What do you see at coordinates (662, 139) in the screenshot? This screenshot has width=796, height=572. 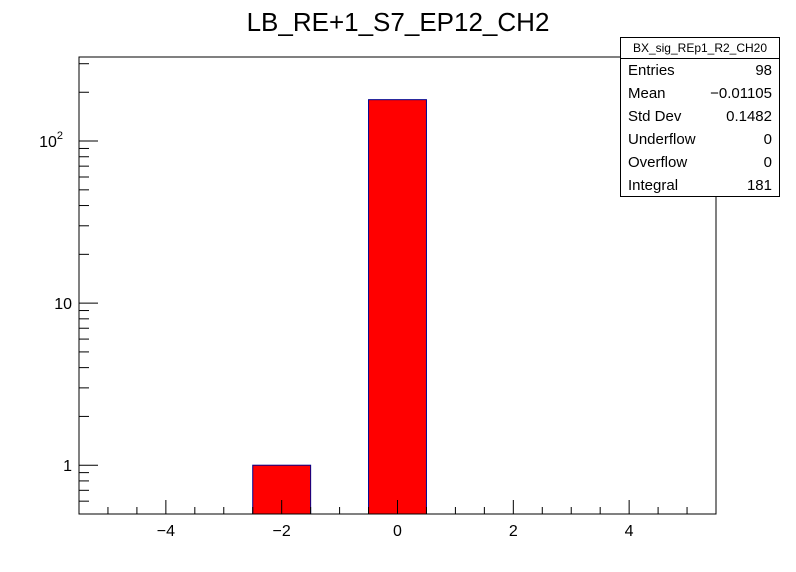 I see `stats-label: Underflow` at bounding box center [662, 139].